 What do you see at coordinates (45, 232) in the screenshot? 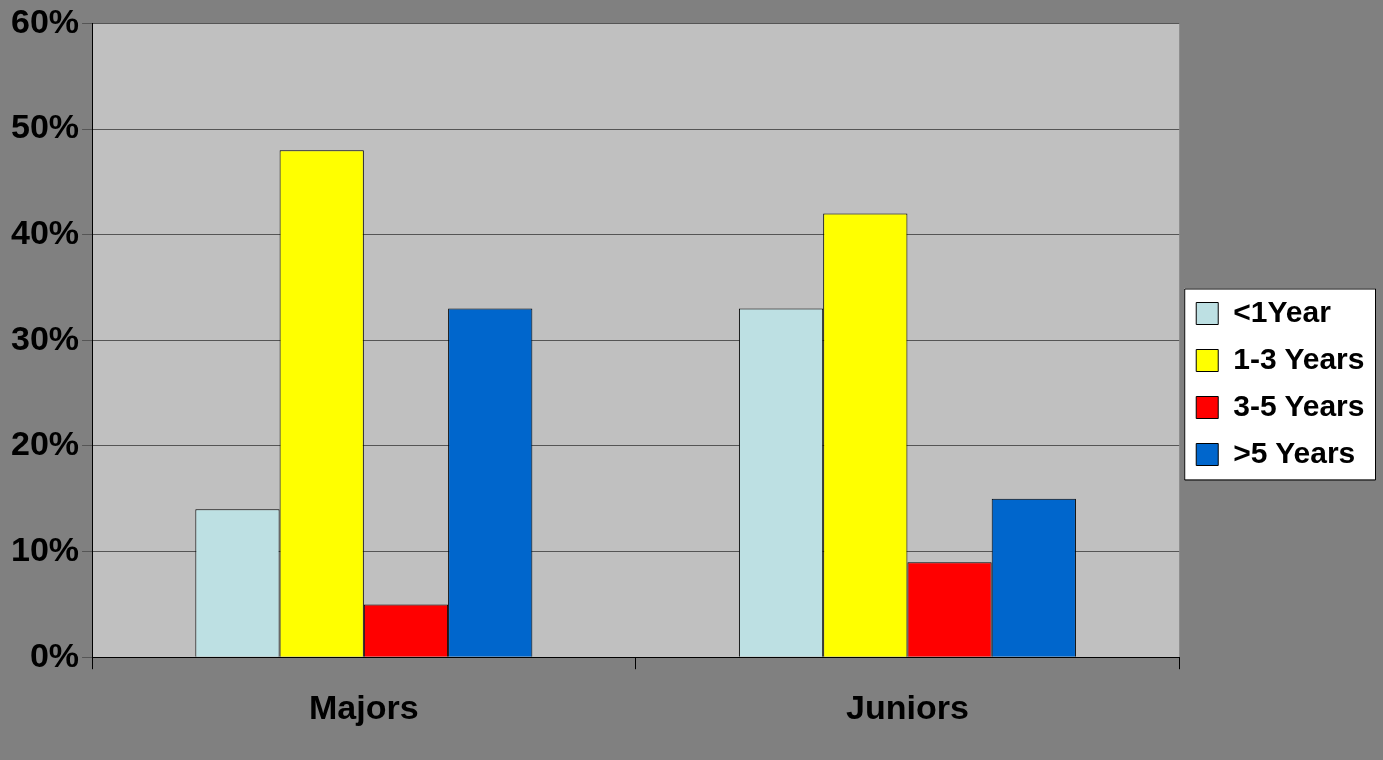
I see `y-tick-label: 40%` at bounding box center [45, 232].